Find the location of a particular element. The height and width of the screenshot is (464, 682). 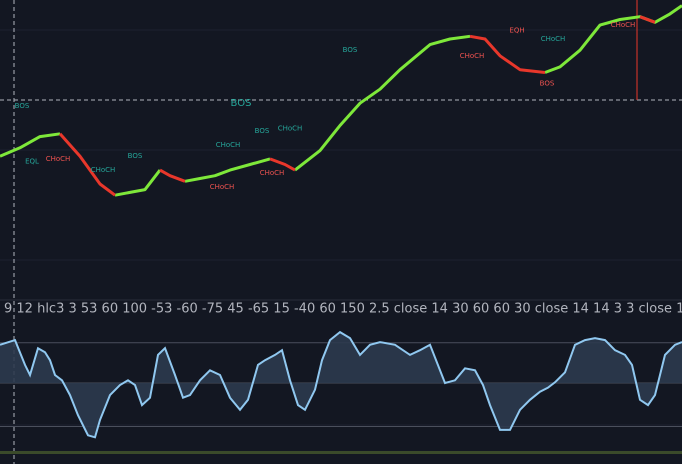

bottom-strip is located at coordinates (341, 452).